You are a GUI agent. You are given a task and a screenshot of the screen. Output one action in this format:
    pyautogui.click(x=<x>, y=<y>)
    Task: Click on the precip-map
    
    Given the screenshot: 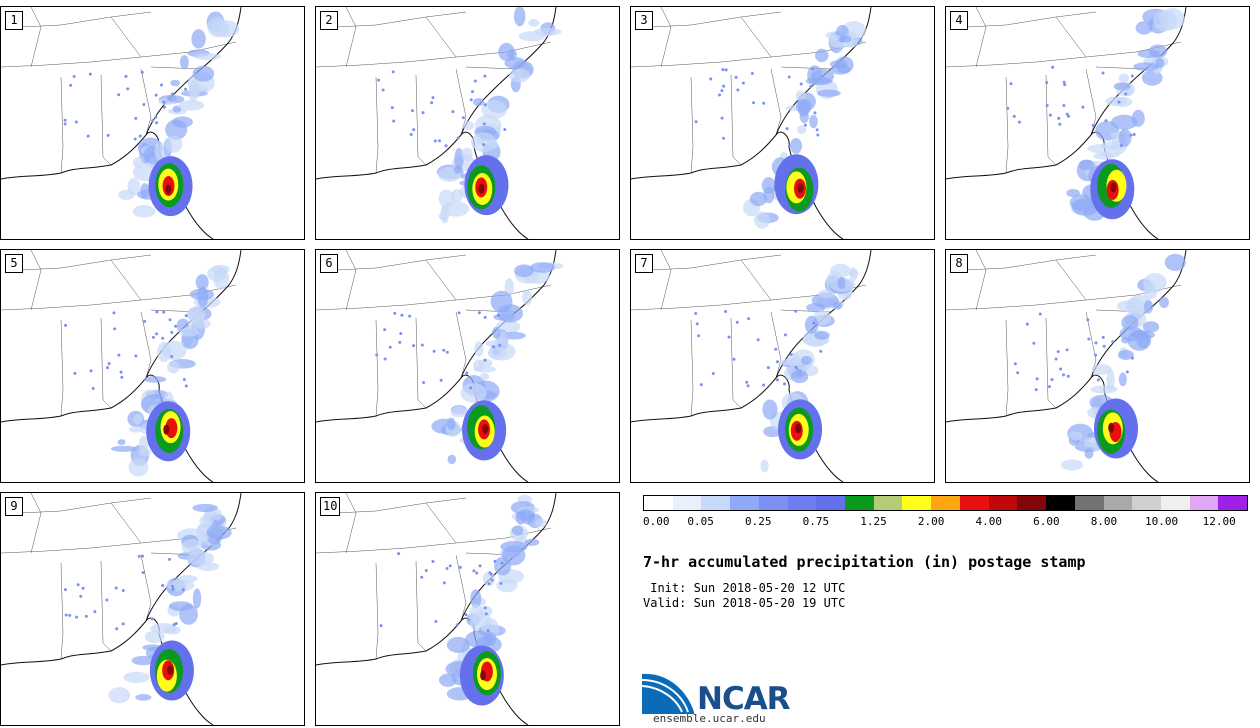 What is the action you would take?
    pyautogui.click(x=751, y=366)
    